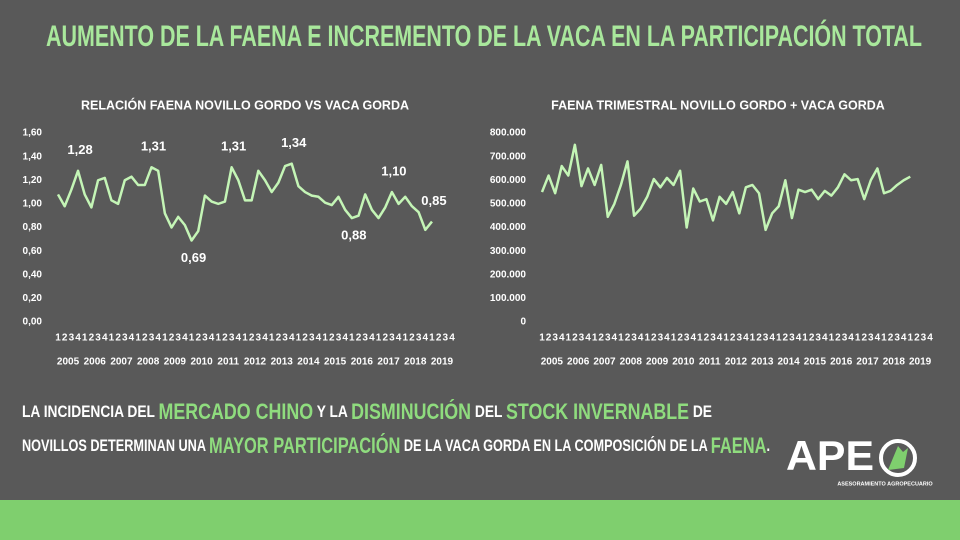  What do you see at coordinates (508, 298) in the screenshot?
I see `y-tick-label: 100.000` at bounding box center [508, 298].